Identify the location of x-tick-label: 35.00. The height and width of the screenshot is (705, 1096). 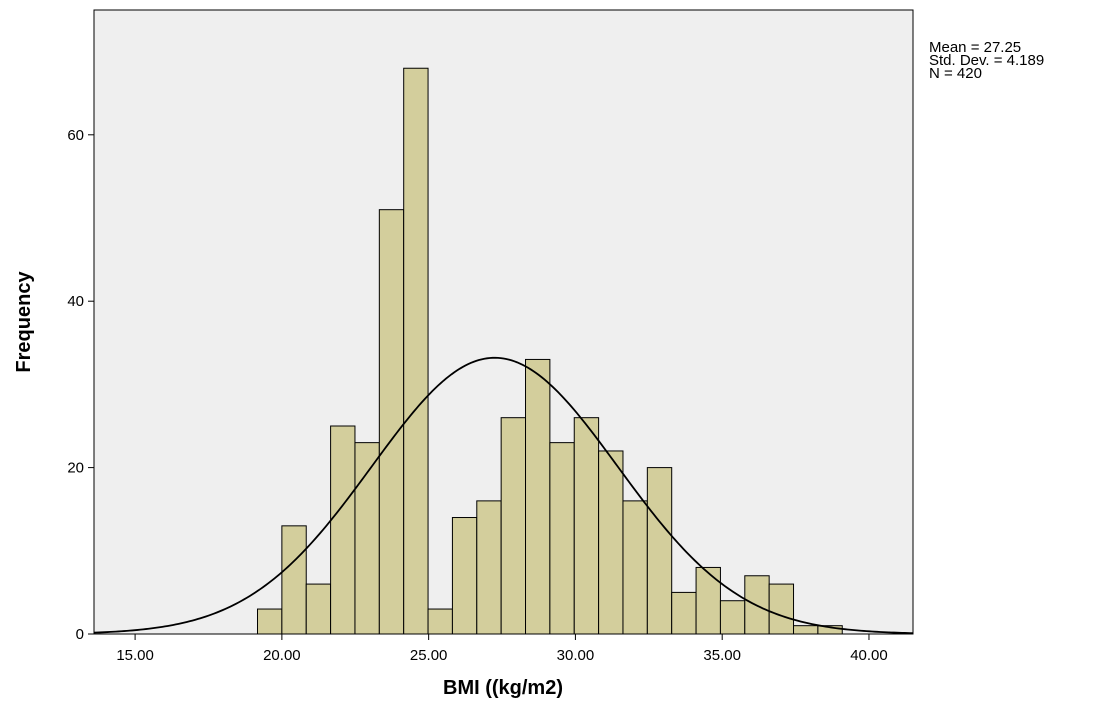
(722, 655).